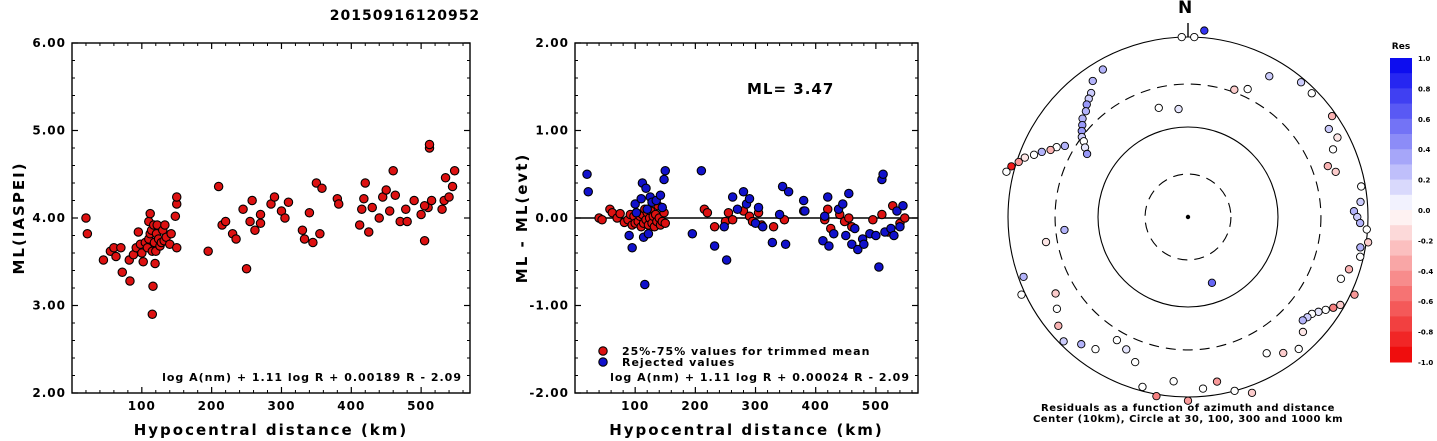 This screenshot has width=1437, height=441. I want to click on y-tick-label: 0.00, so click(552, 218).